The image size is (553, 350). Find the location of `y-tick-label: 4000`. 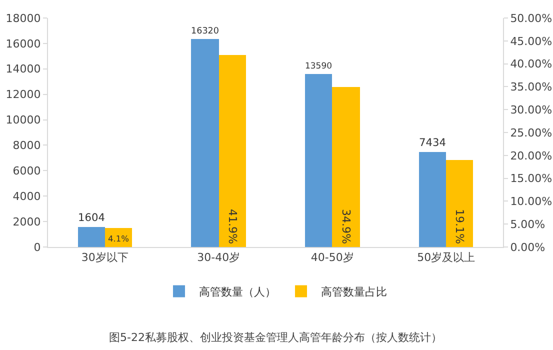

y-tick-label: 4000 is located at coordinates (26, 196).